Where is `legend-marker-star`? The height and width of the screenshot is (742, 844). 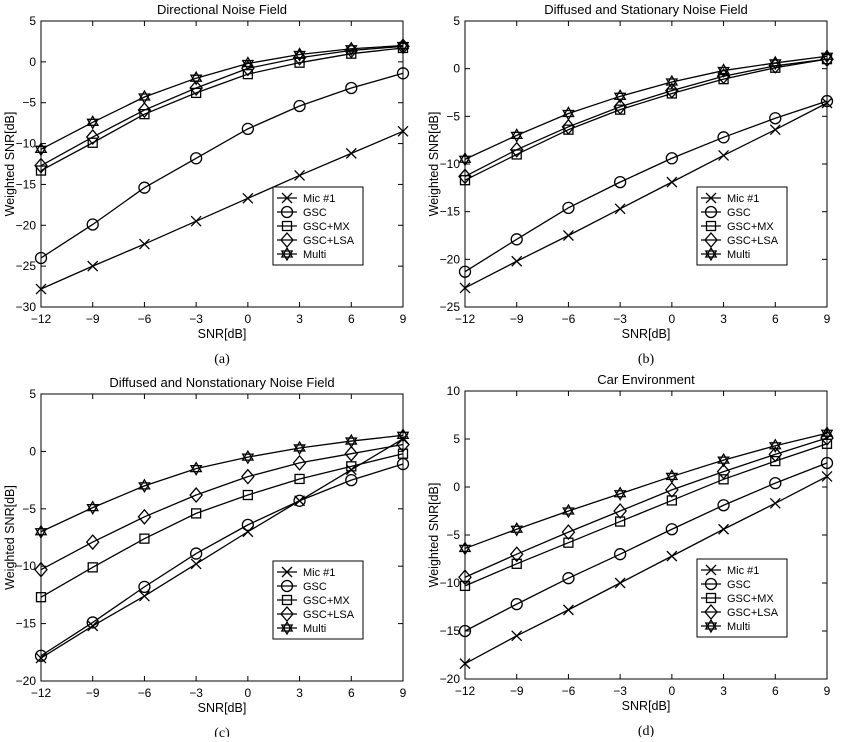 legend-marker-star is located at coordinates (287, 628).